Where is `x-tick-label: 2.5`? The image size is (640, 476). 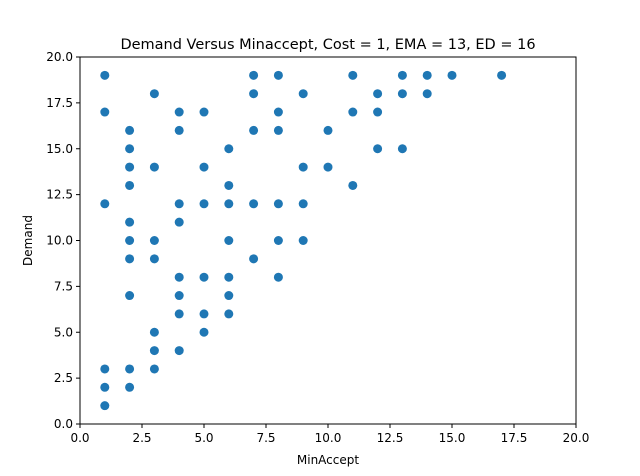
x-tick-label: 2.5 is located at coordinates (141, 438).